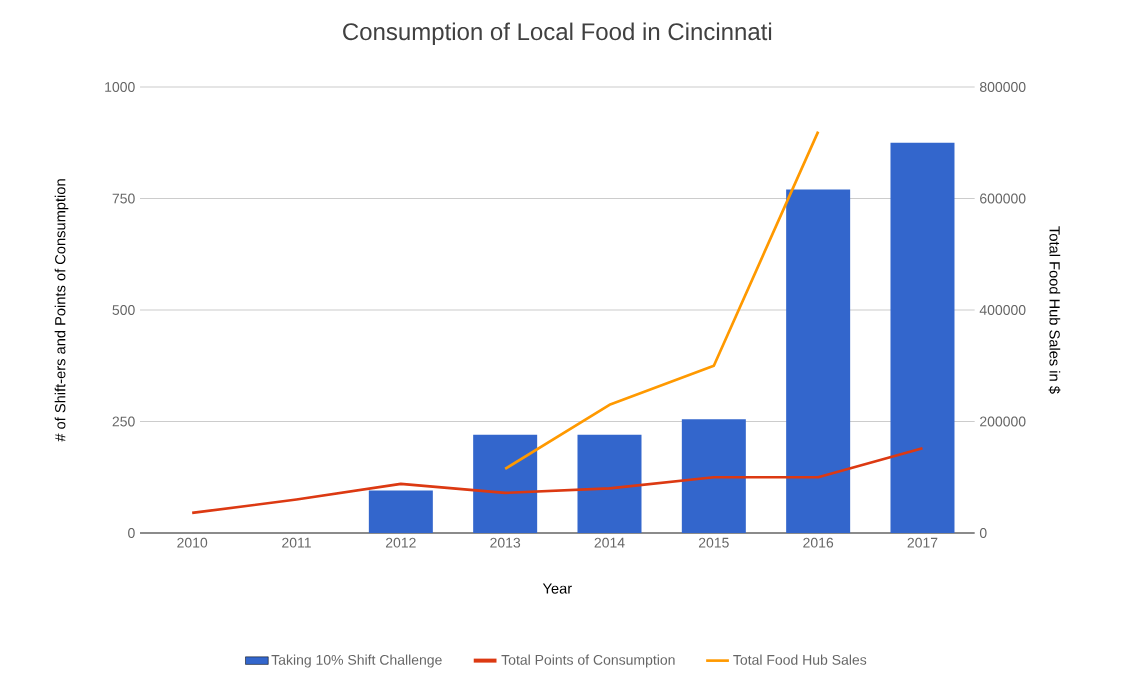 The width and height of the screenshot is (1139, 681). What do you see at coordinates (588, 661) in the screenshot?
I see `legend-label: Total Points of Consumption` at bounding box center [588, 661].